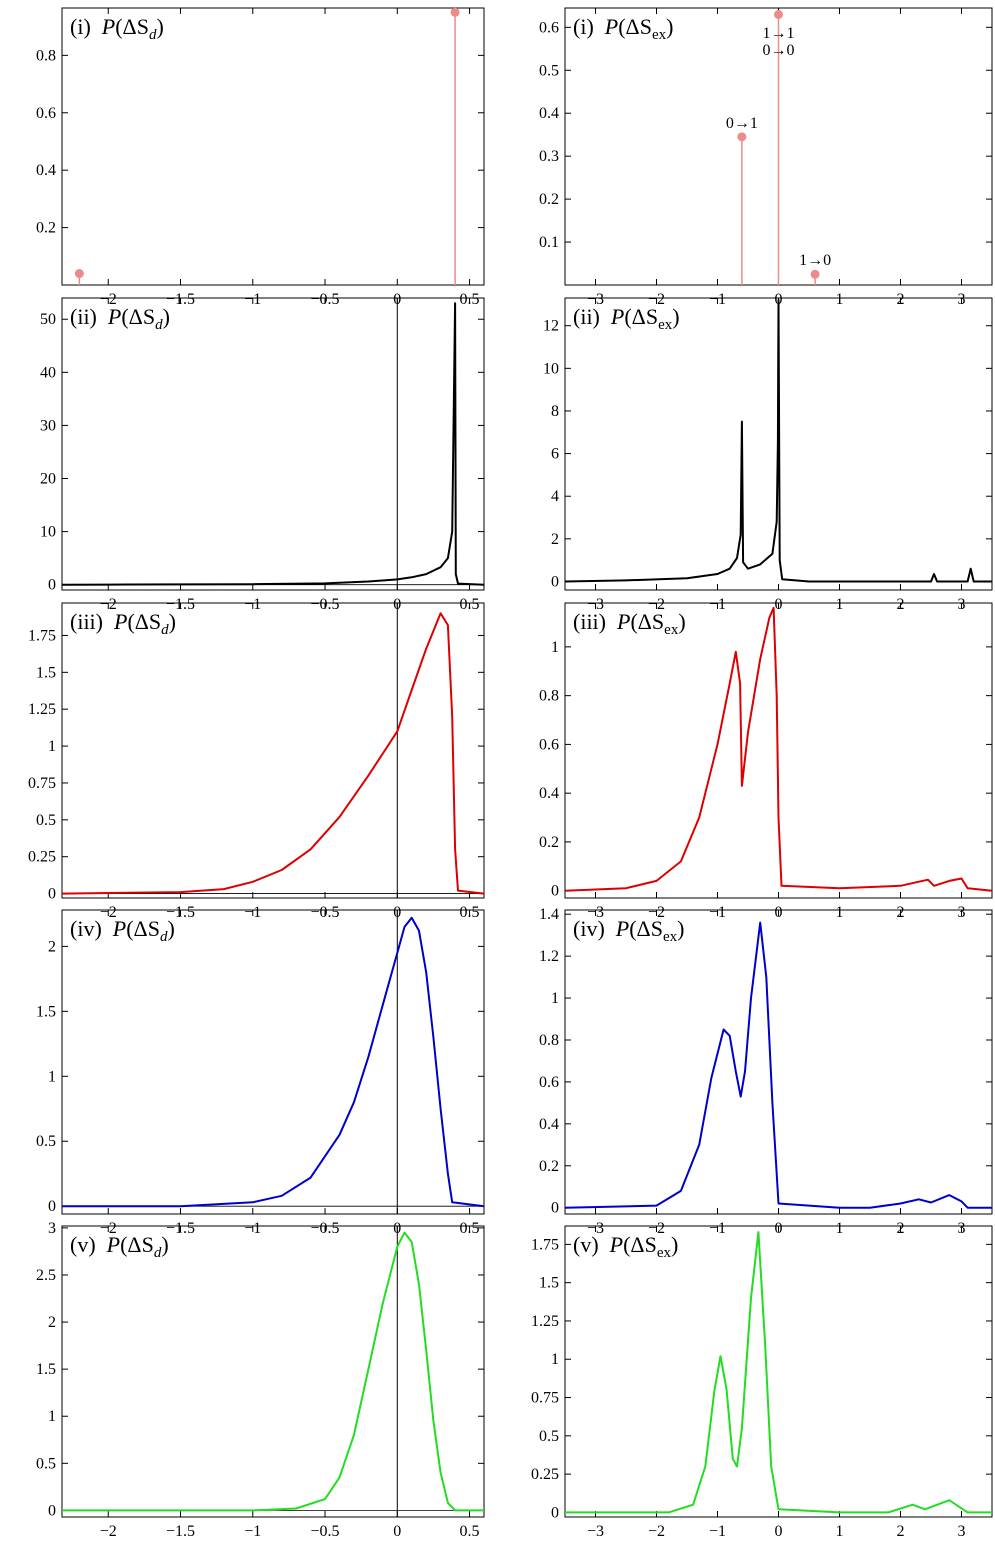  I want to click on x-tick-label: 3, so click(962, 1531).